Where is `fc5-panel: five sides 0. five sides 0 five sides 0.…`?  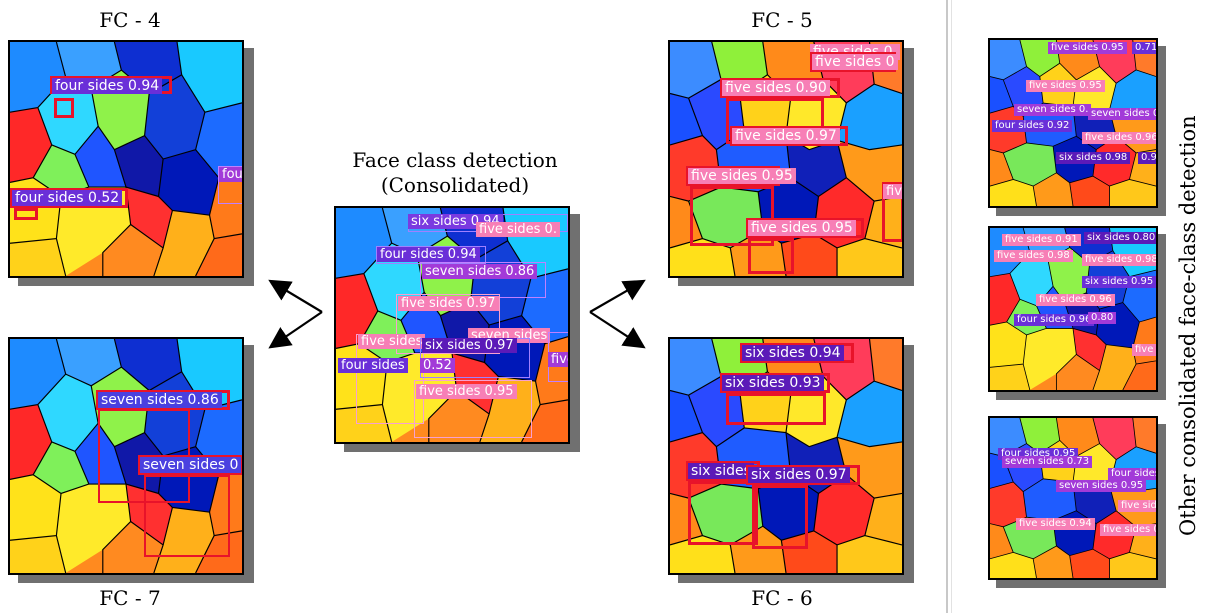
fc5-panel: five sides 0. five sides 0 five sides 0.… is located at coordinates (786, 159).